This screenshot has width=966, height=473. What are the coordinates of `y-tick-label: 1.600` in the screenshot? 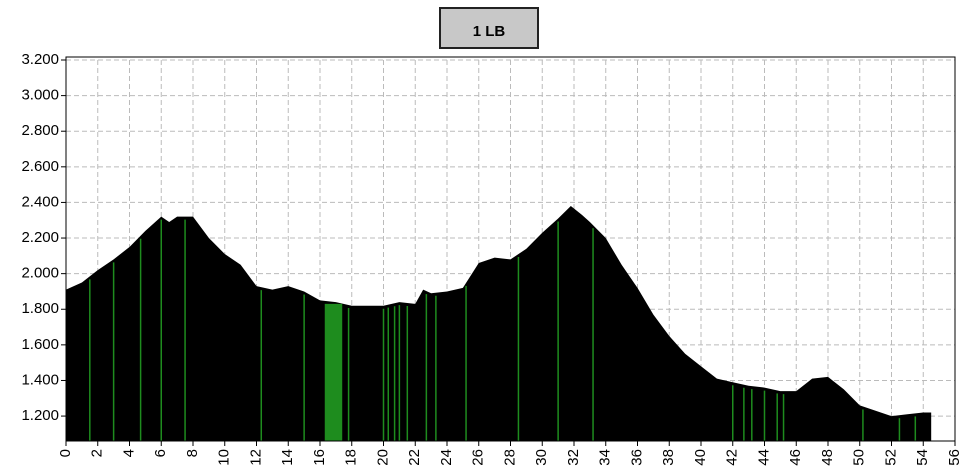 It's located at (40, 344).